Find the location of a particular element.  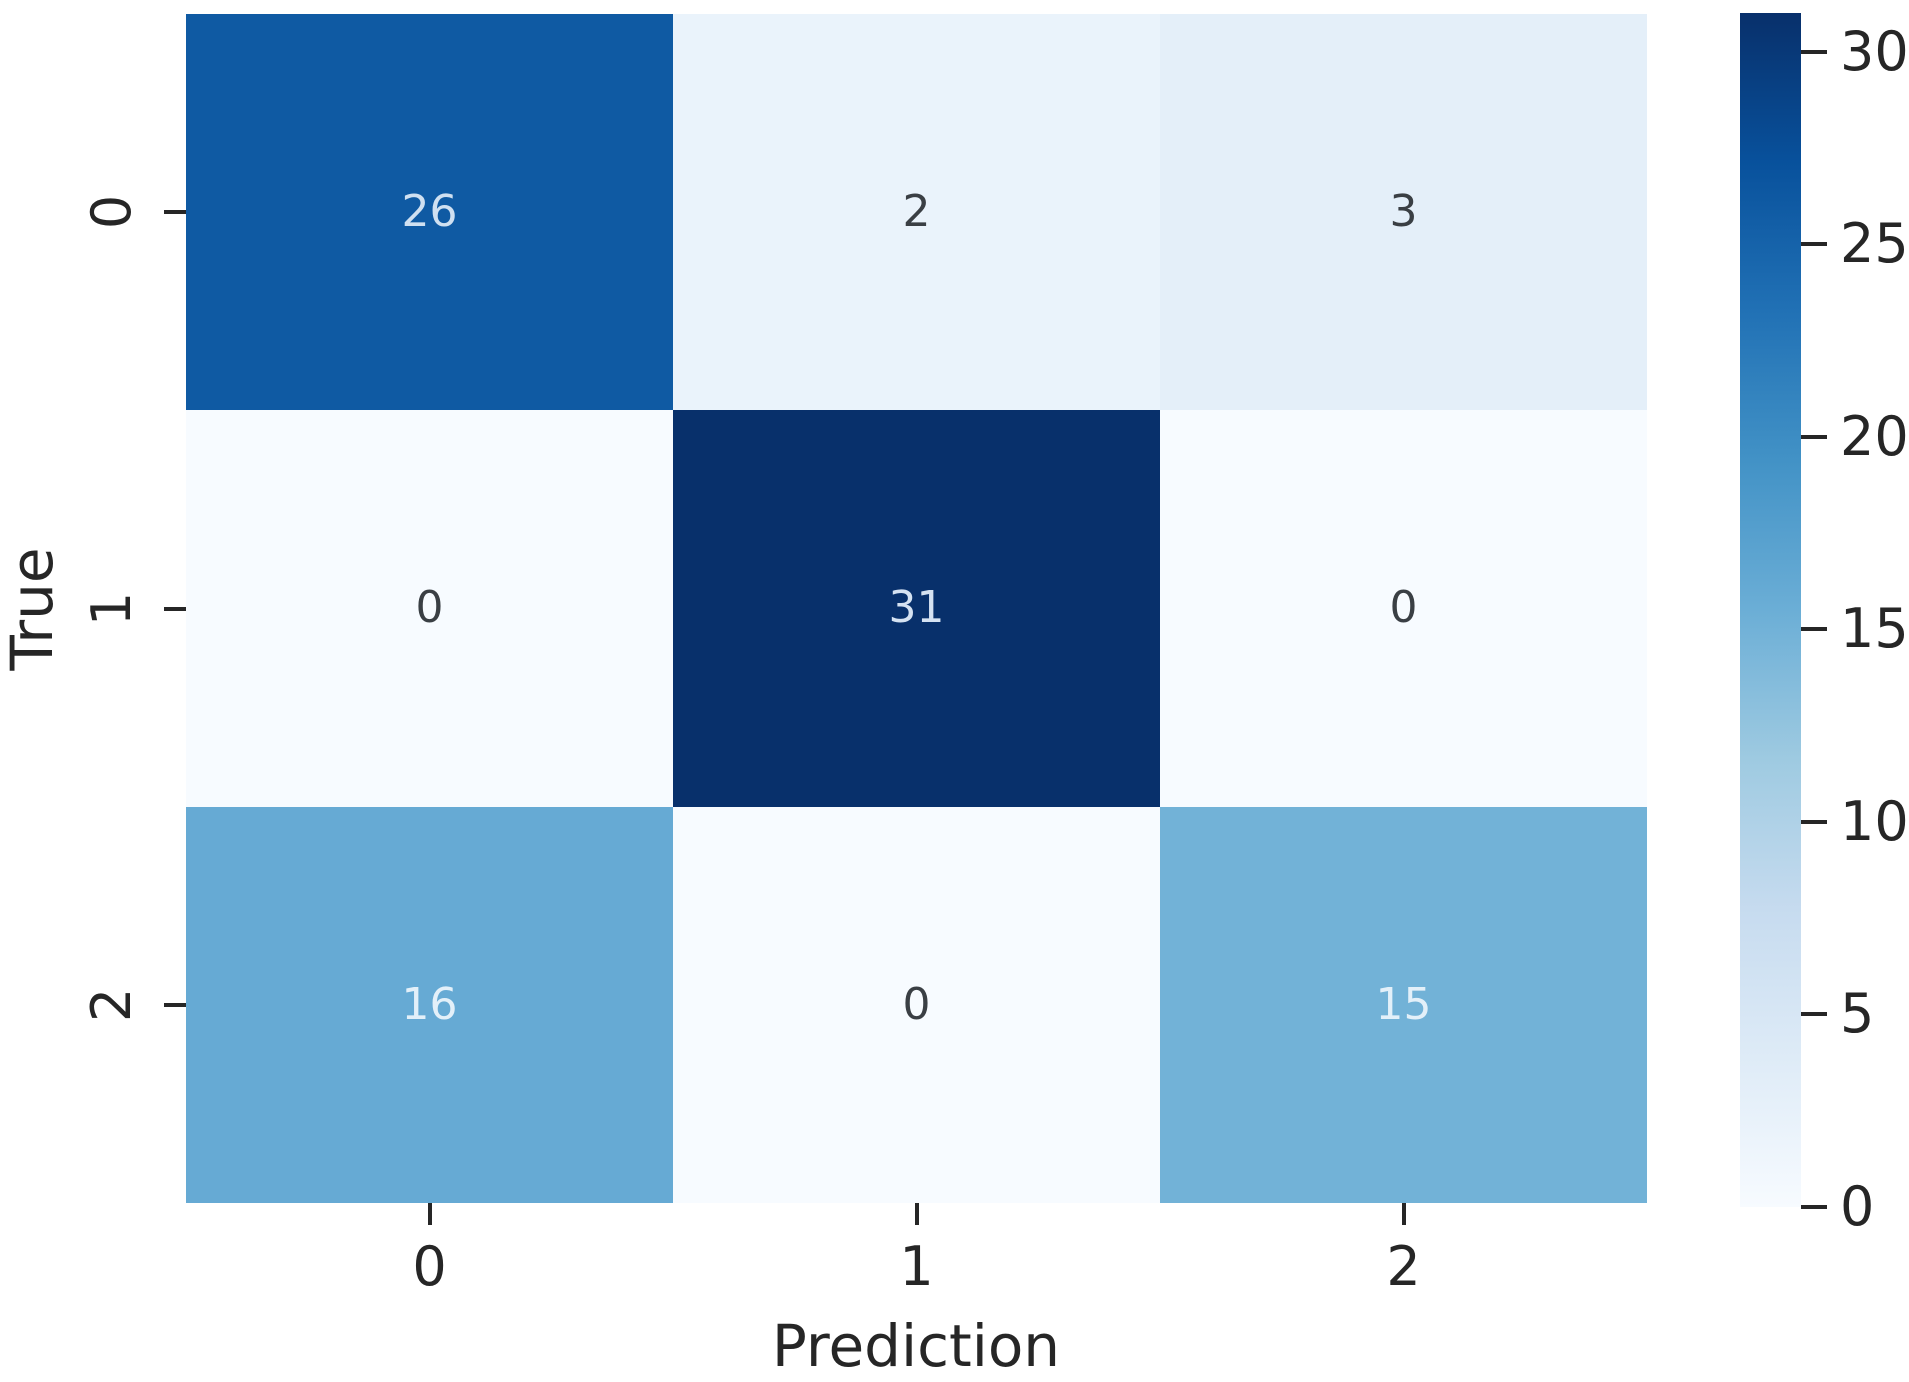

y-axis-label: True is located at coordinates (33, 609).